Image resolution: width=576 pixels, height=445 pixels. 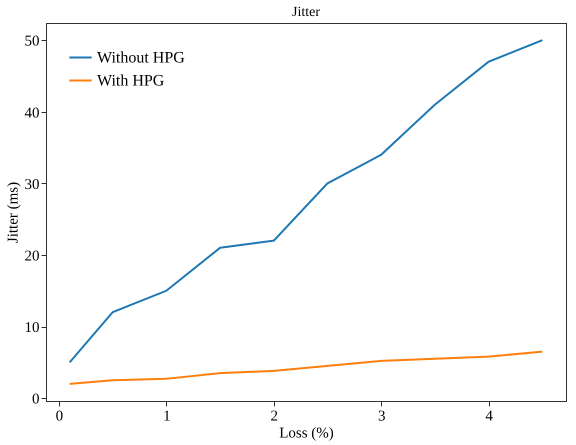 What do you see at coordinates (60, 416) in the screenshot?
I see `x-tick-label: 0` at bounding box center [60, 416].